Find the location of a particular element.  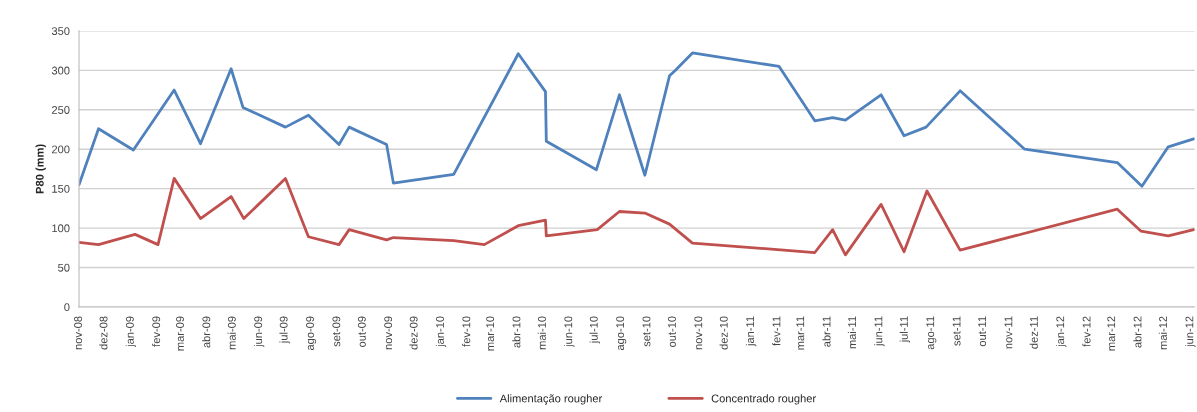

x-tick-label: jun-09 is located at coordinates (259, 332).